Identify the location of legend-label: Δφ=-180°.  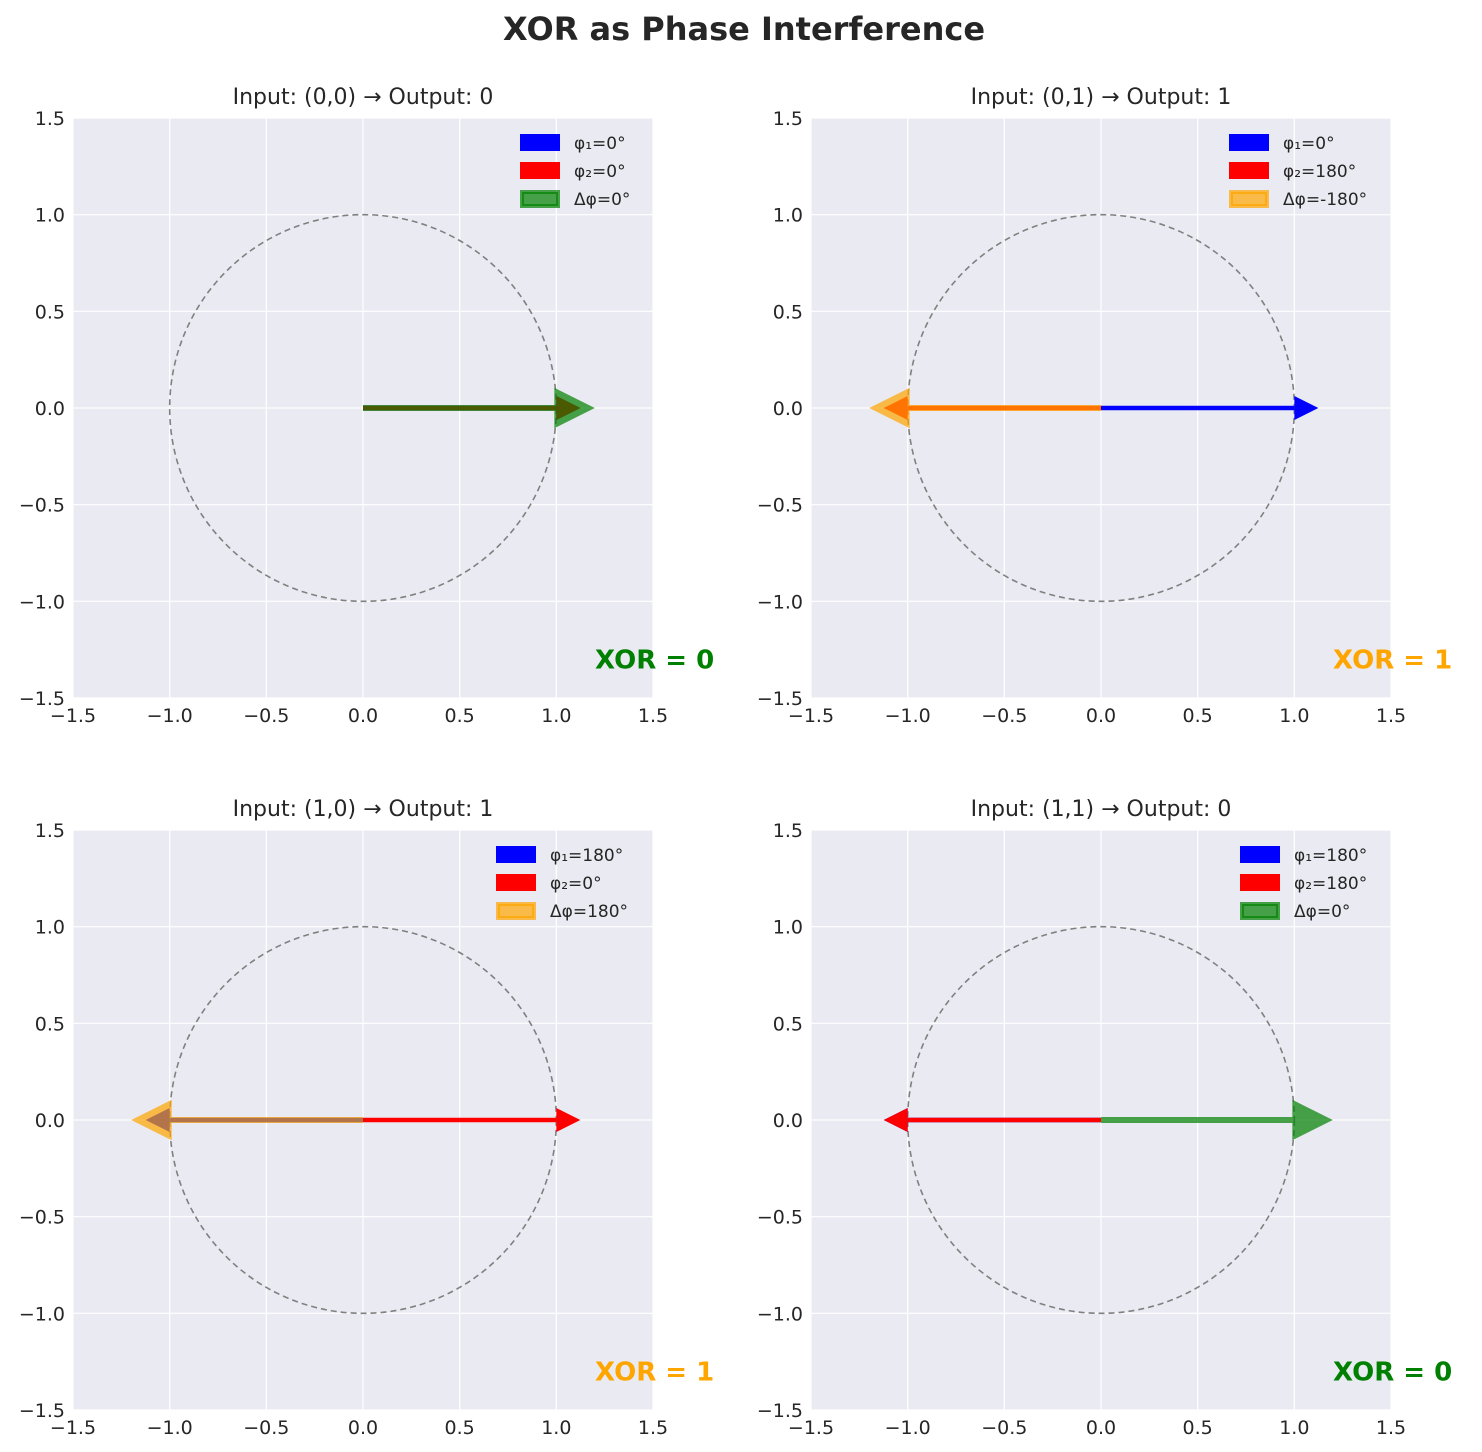
(1325, 200).